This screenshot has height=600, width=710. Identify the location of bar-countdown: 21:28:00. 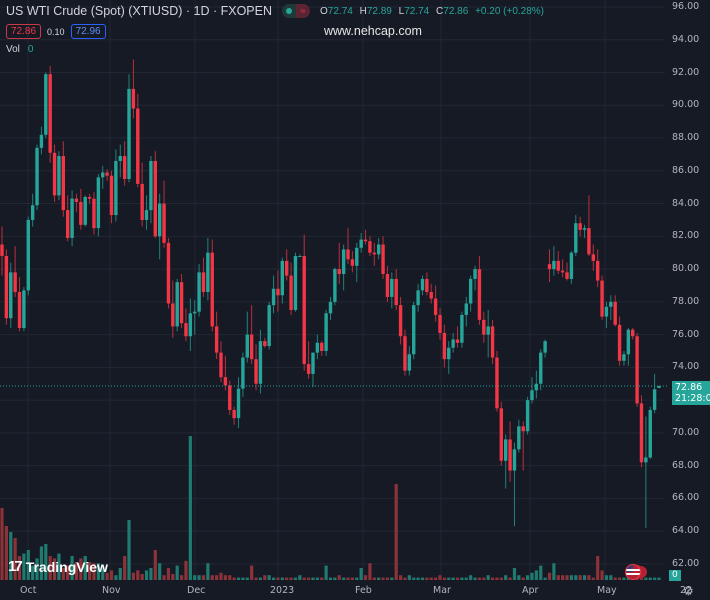
(692, 398).